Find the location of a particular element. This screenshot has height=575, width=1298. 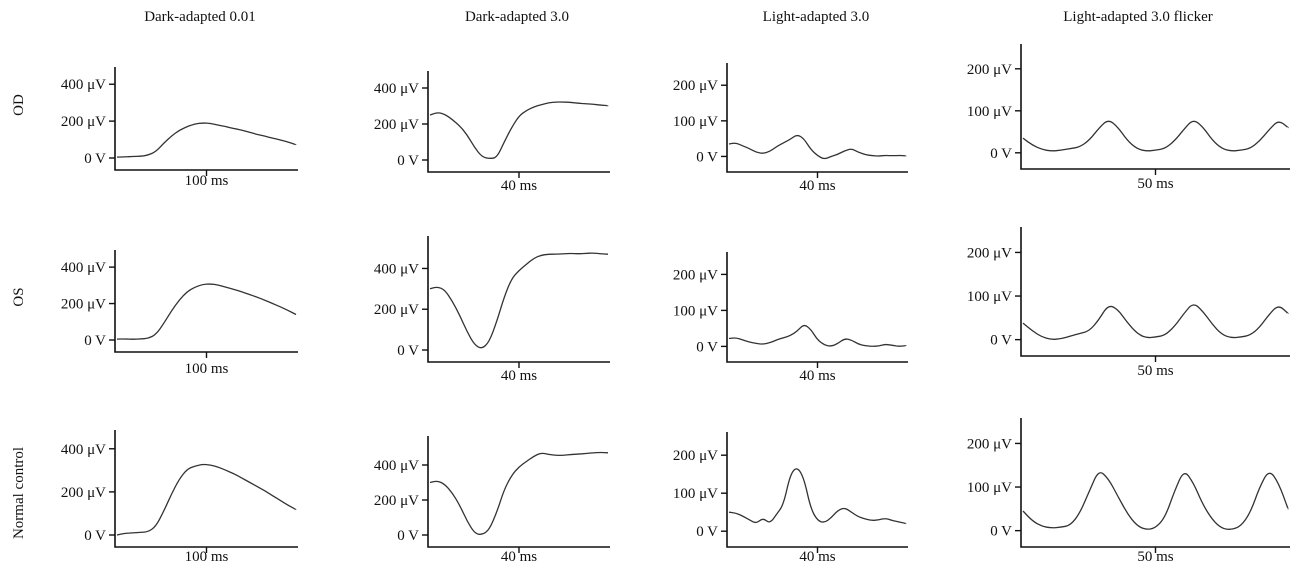

panel-normal-control-light-adapted-3-0: 200 μV 100 μV 0 V 40 ms is located at coordinates (790, 498).